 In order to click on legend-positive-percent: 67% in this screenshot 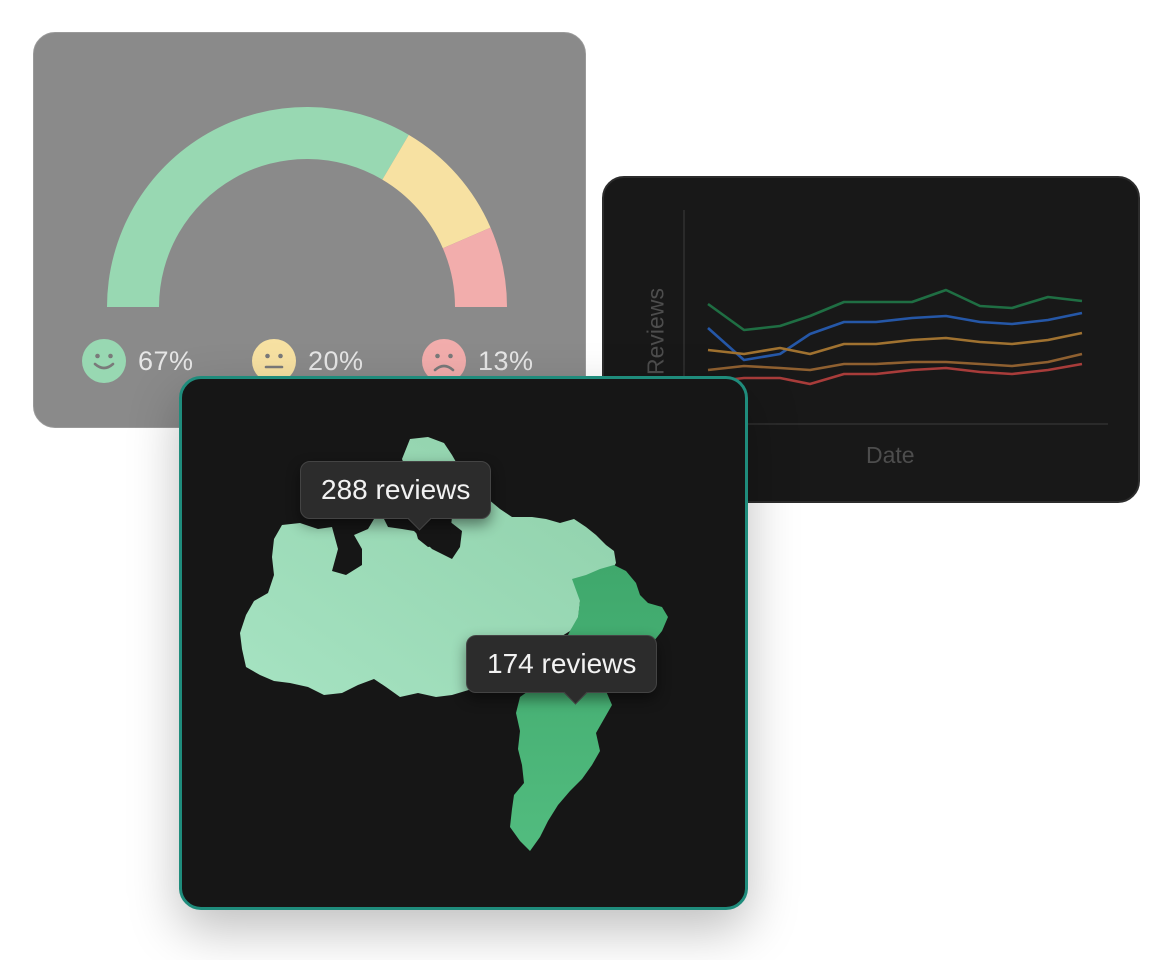, I will do `click(166, 360)`.